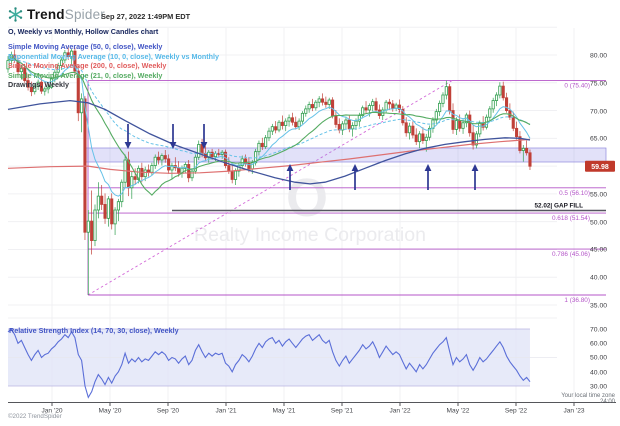  What do you see at coordinates (168, 411) in the screenshot?
I see `x-axis-label: Sep '20` at bounding box center [168, 411].